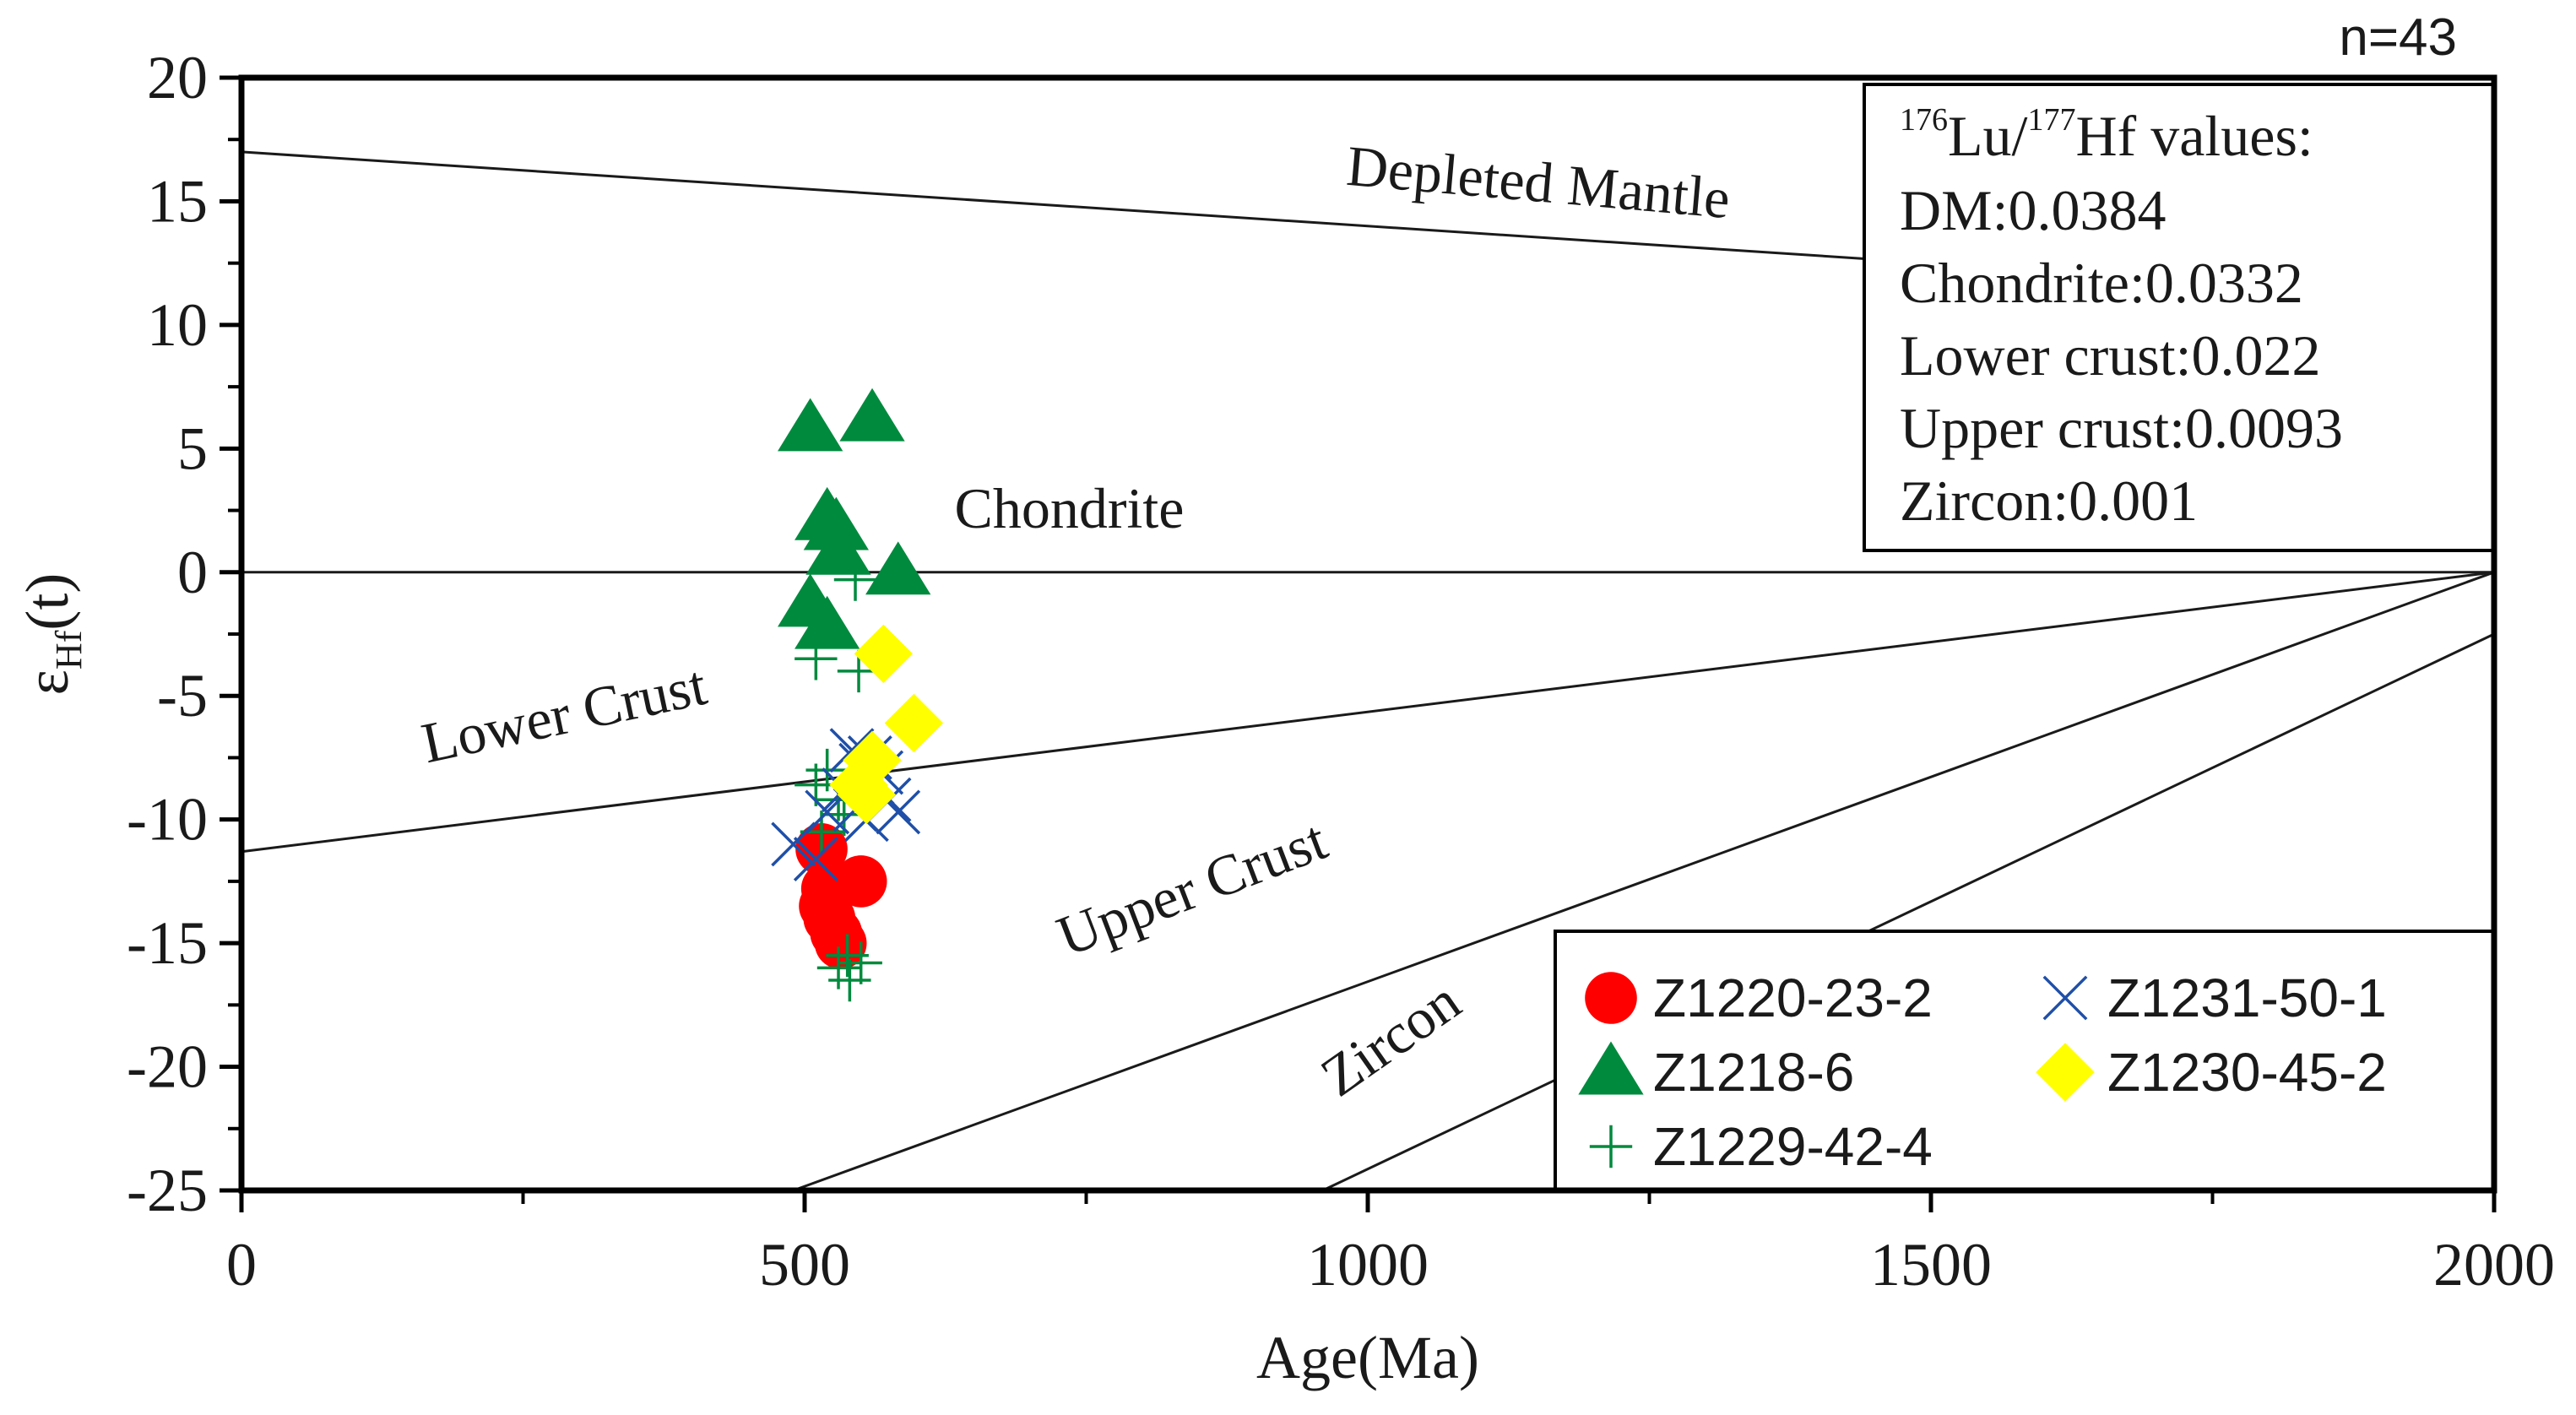  What do you see at coordinates (183, 695) in the screenshot?
I see `y-tick-label: -5` at bounding box center [183, 695].